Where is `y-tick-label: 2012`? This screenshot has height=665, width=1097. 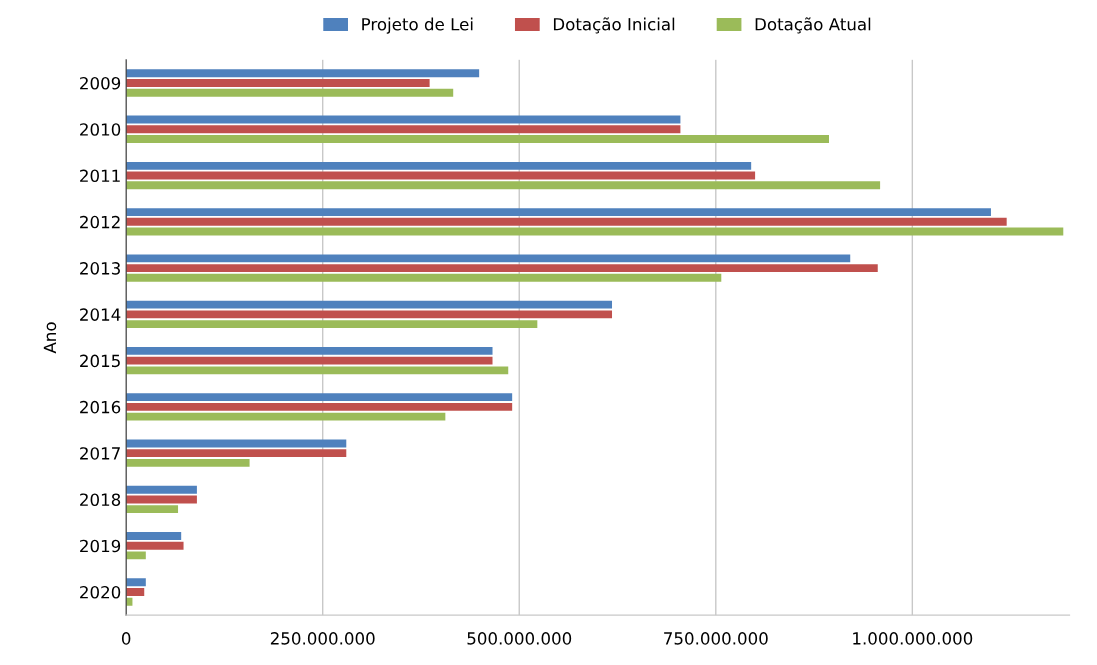
y-tick-label: 2012 is located at coordinates (100, 222).